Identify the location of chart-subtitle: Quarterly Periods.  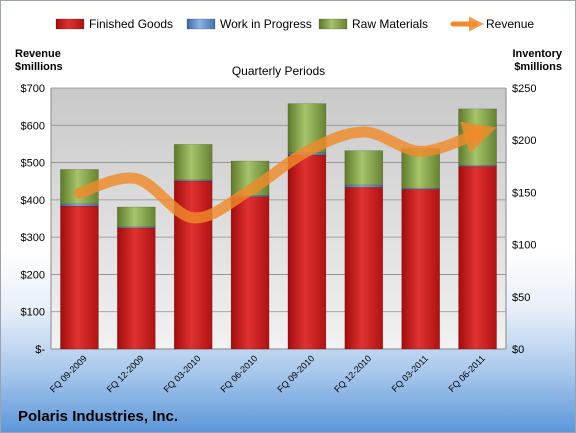
(278, 71).